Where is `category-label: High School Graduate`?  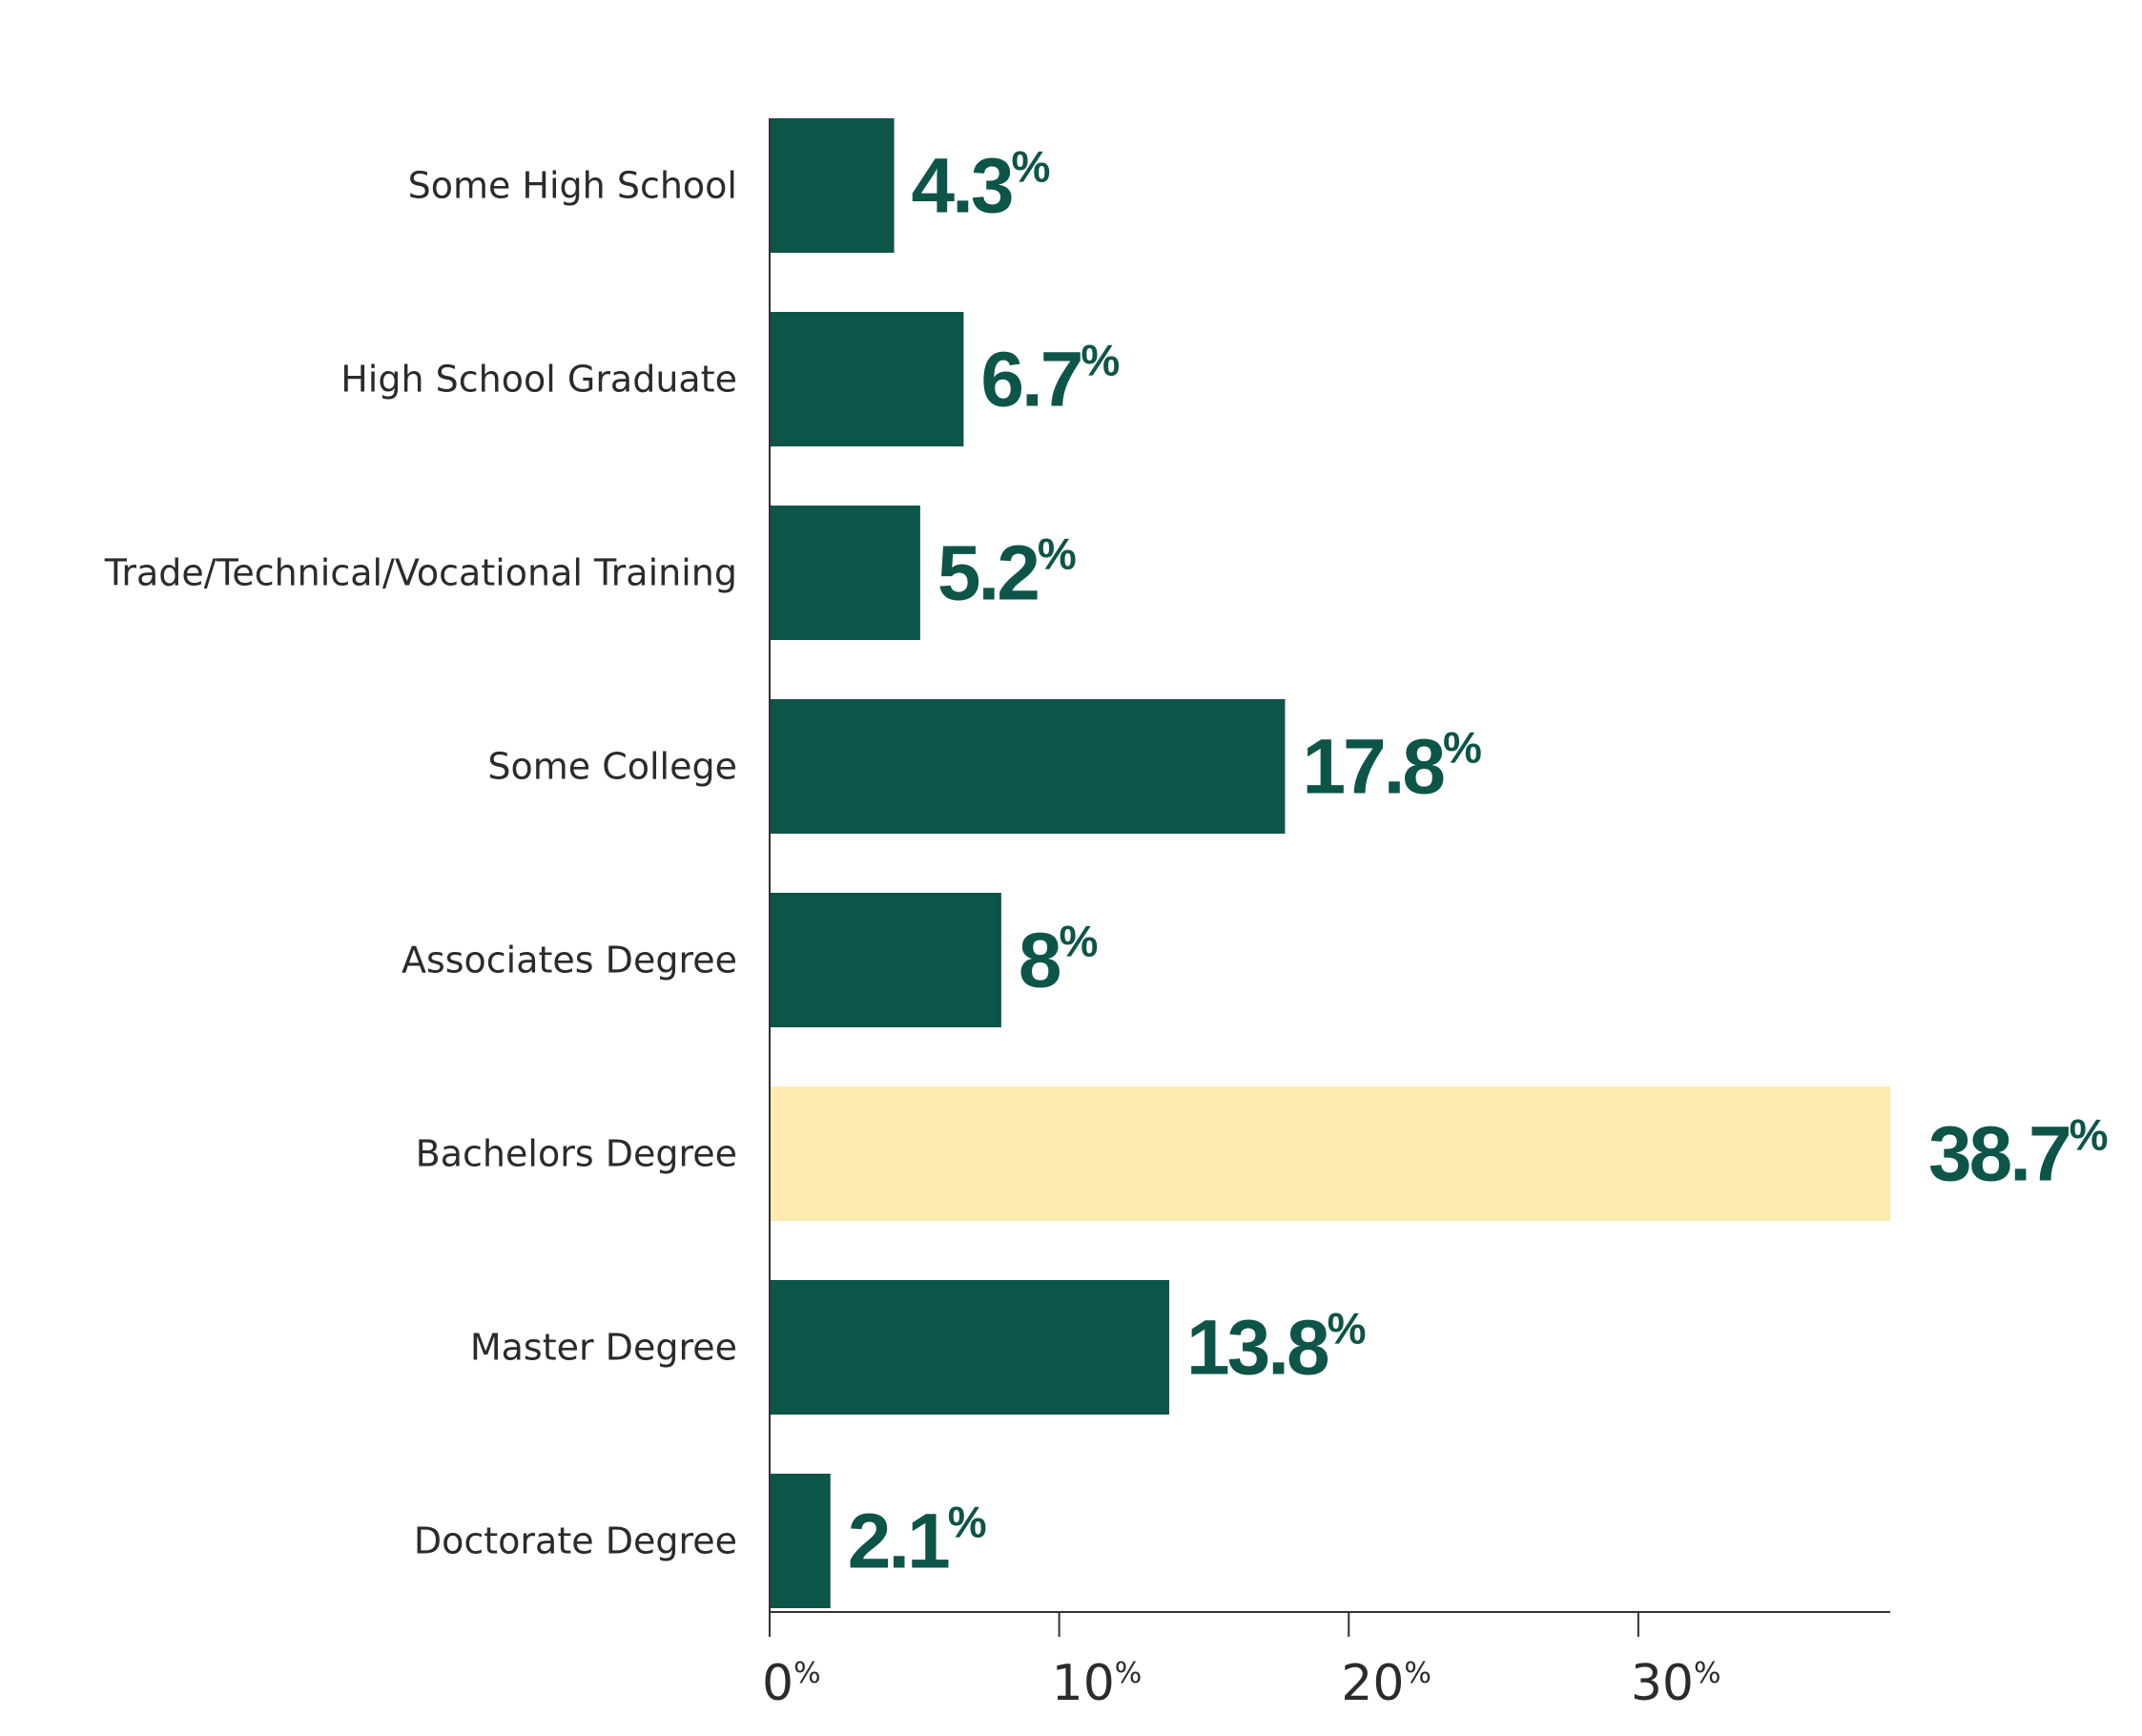 category-label: High School Graduate is located at coordinates (538, 380).